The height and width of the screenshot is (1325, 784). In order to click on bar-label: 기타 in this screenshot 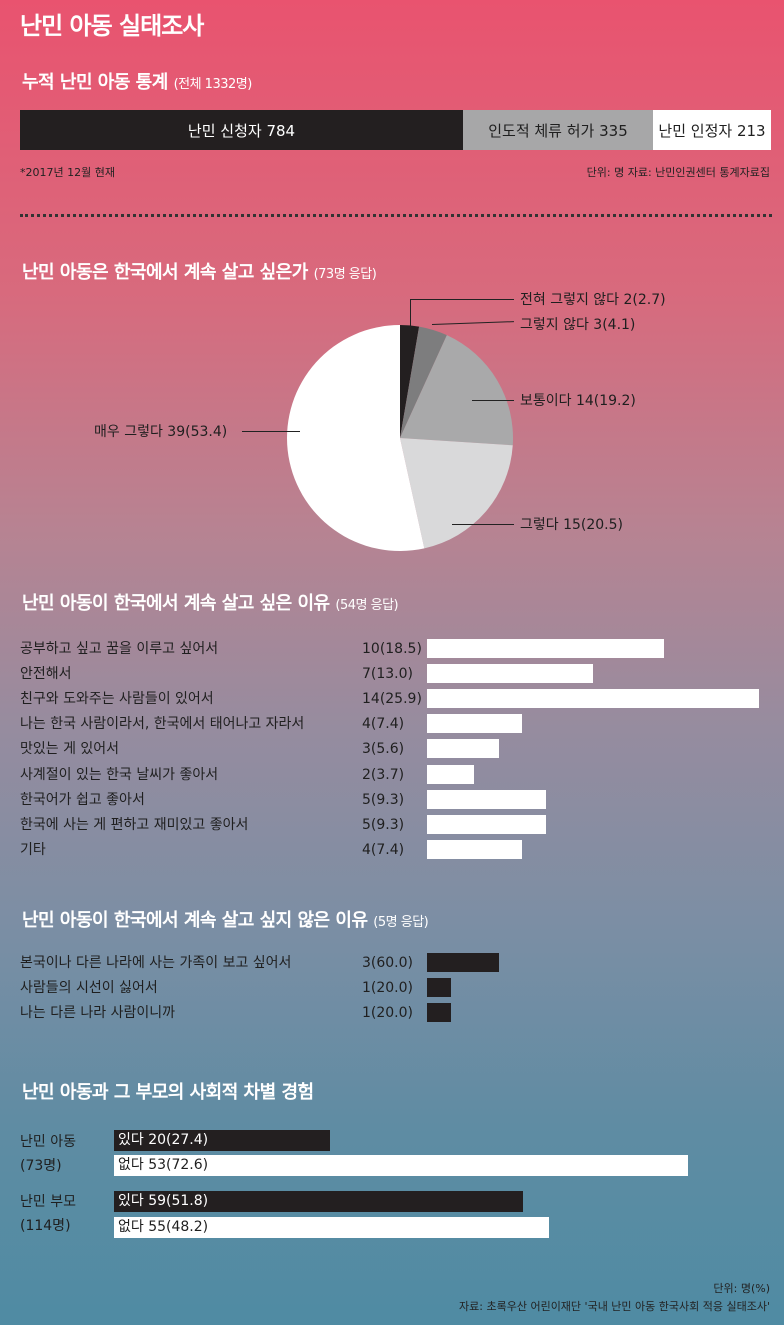, I will do `click(33, 849)`.